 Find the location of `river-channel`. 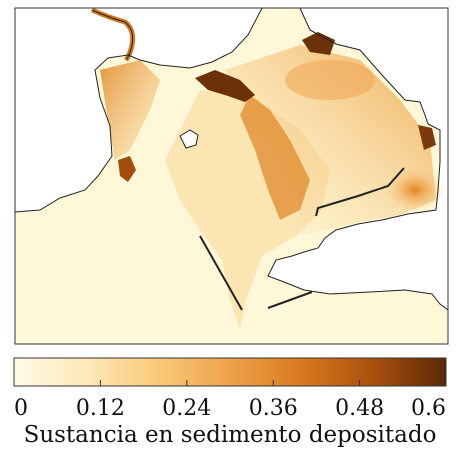

river-channel is located at coordinates (113, 35).